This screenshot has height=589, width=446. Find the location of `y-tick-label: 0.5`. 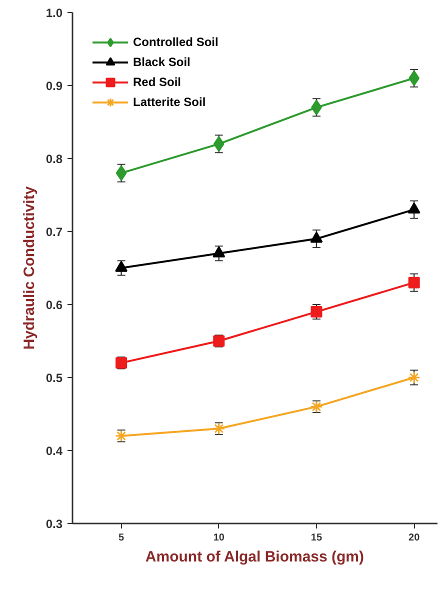

y-tick-label: 0.5 is located at coordinates (54, 378).